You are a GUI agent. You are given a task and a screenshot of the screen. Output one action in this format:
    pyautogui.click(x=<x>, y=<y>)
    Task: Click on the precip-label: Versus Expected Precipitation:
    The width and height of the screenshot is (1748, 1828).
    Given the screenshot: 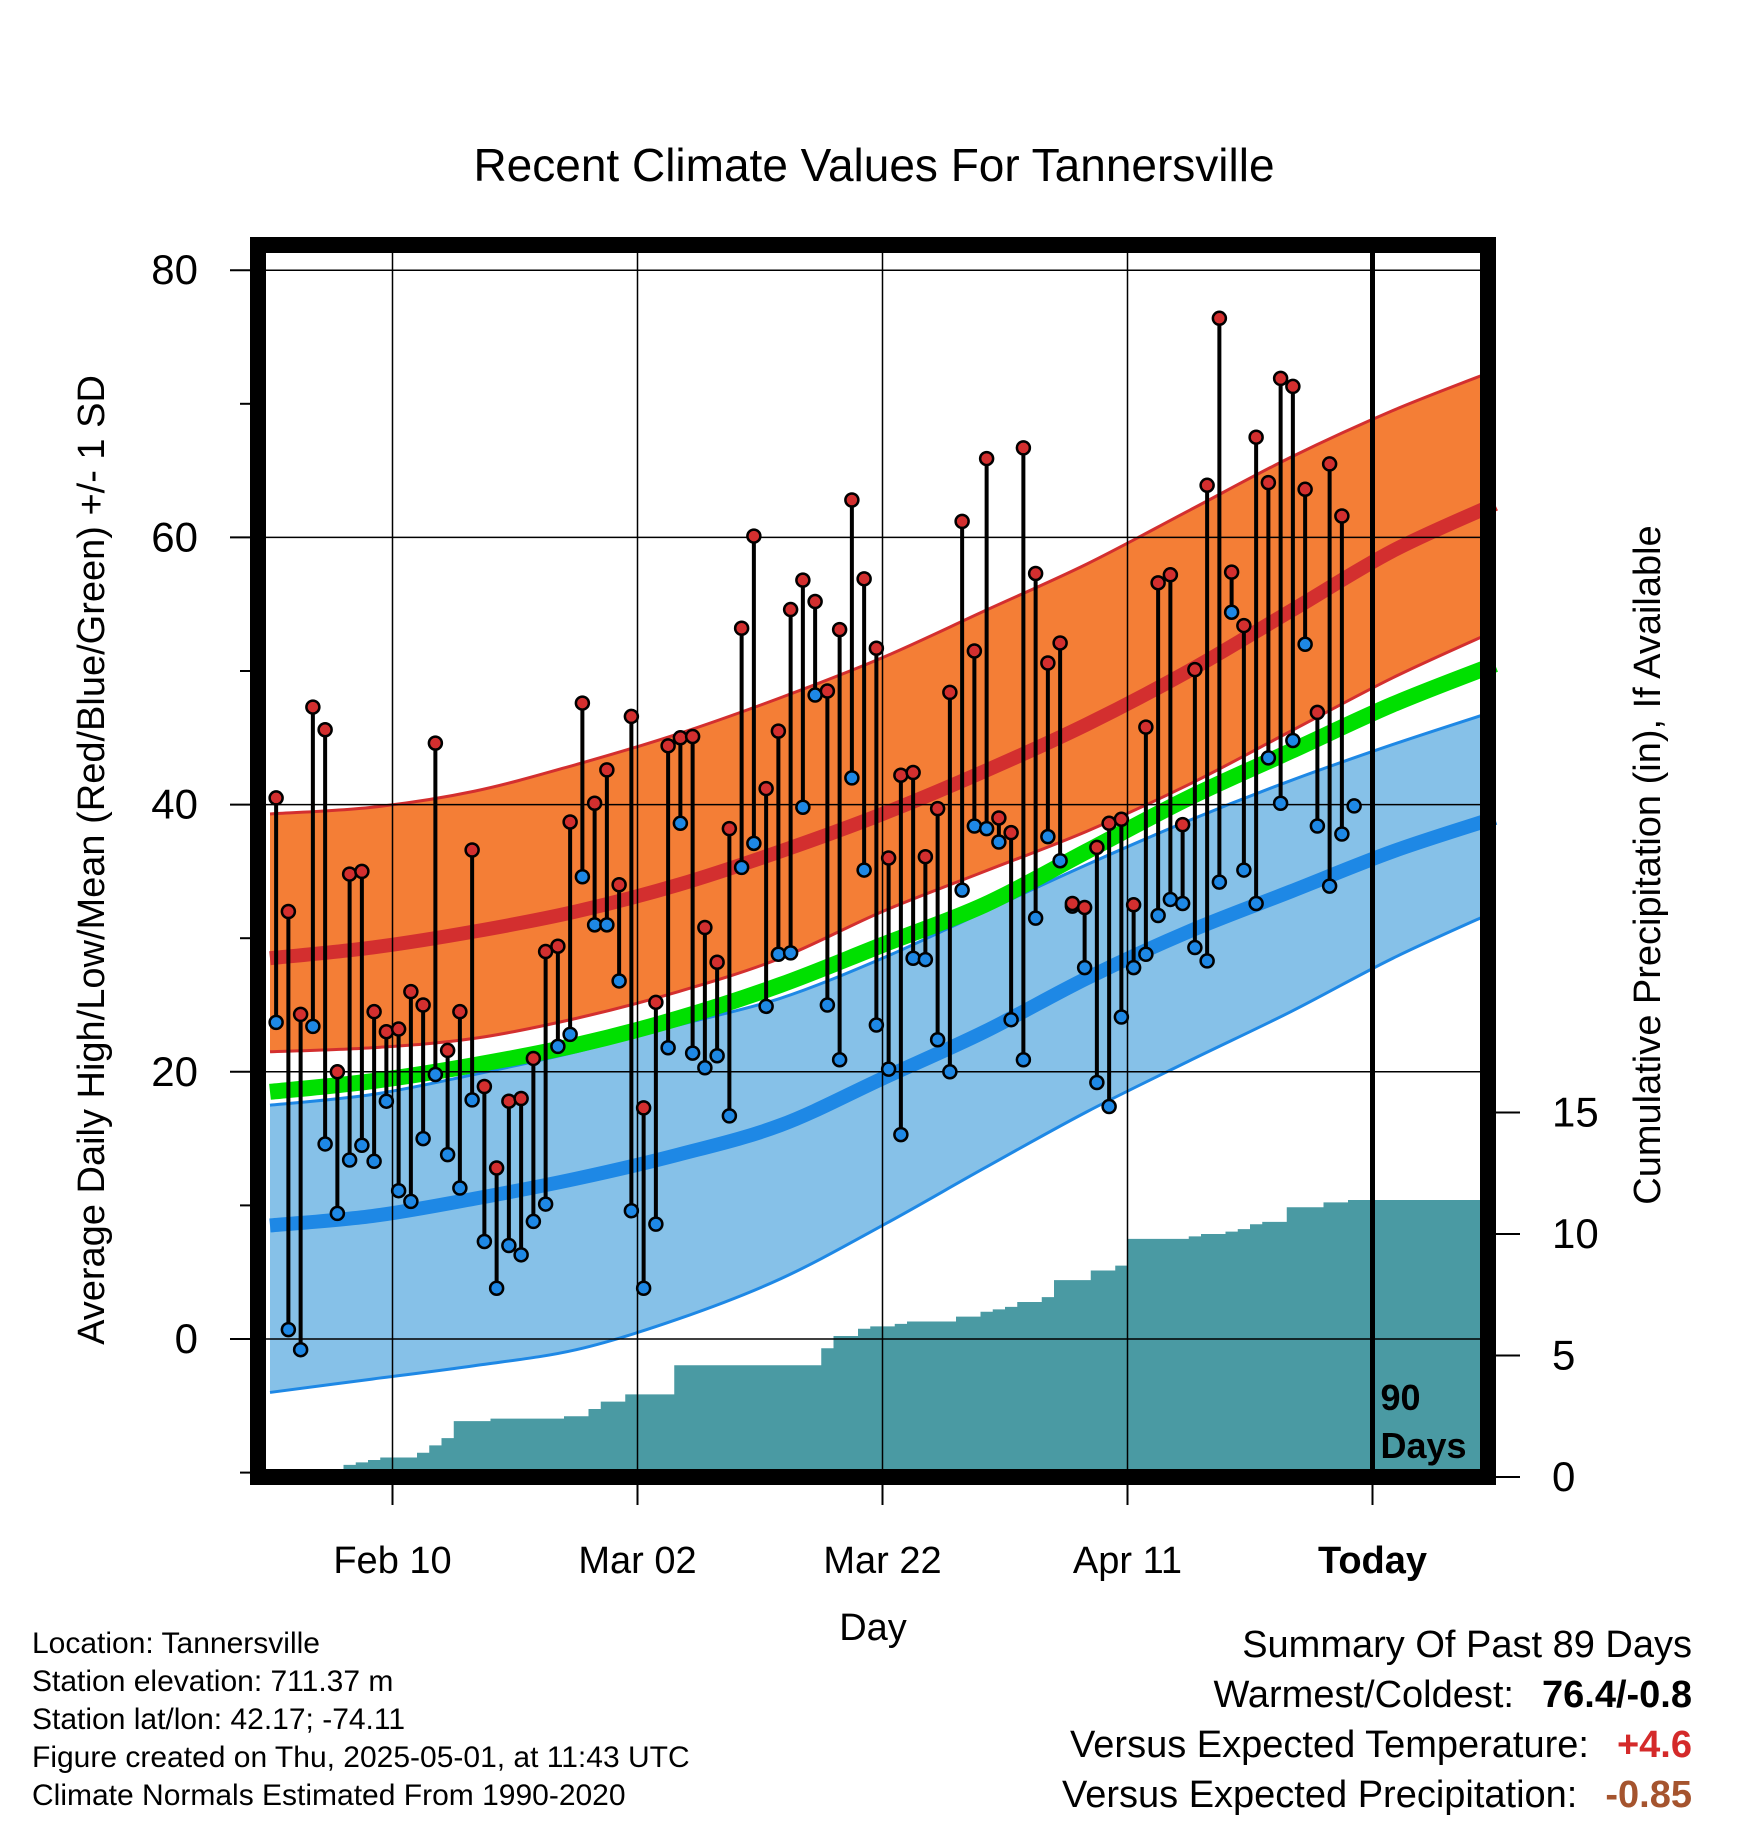 What is the action you would take?
    pyautogui.click(x=1319, y=1795)
    